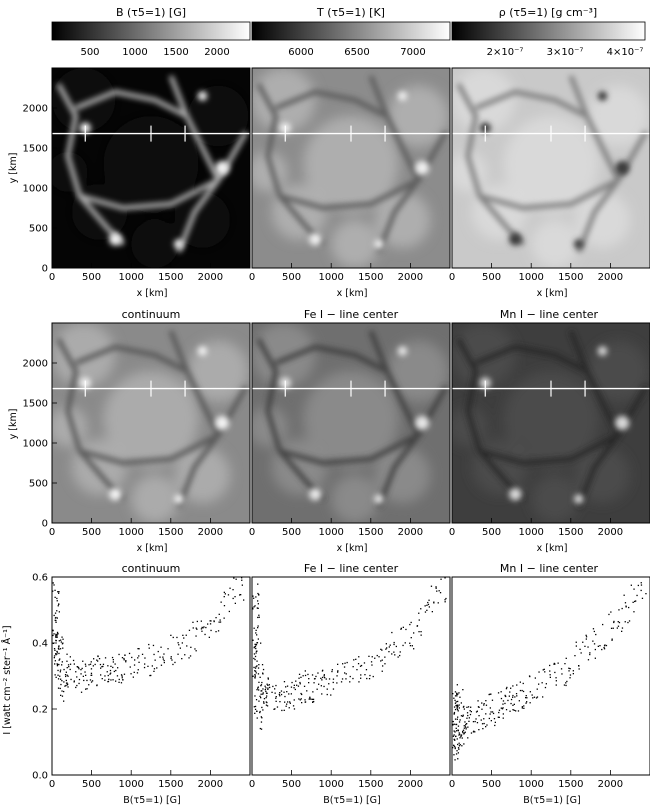  Describe the element at coordinates (175, 52) in the screenshot. I see `colorbar-b-tick: 1500` at that location.